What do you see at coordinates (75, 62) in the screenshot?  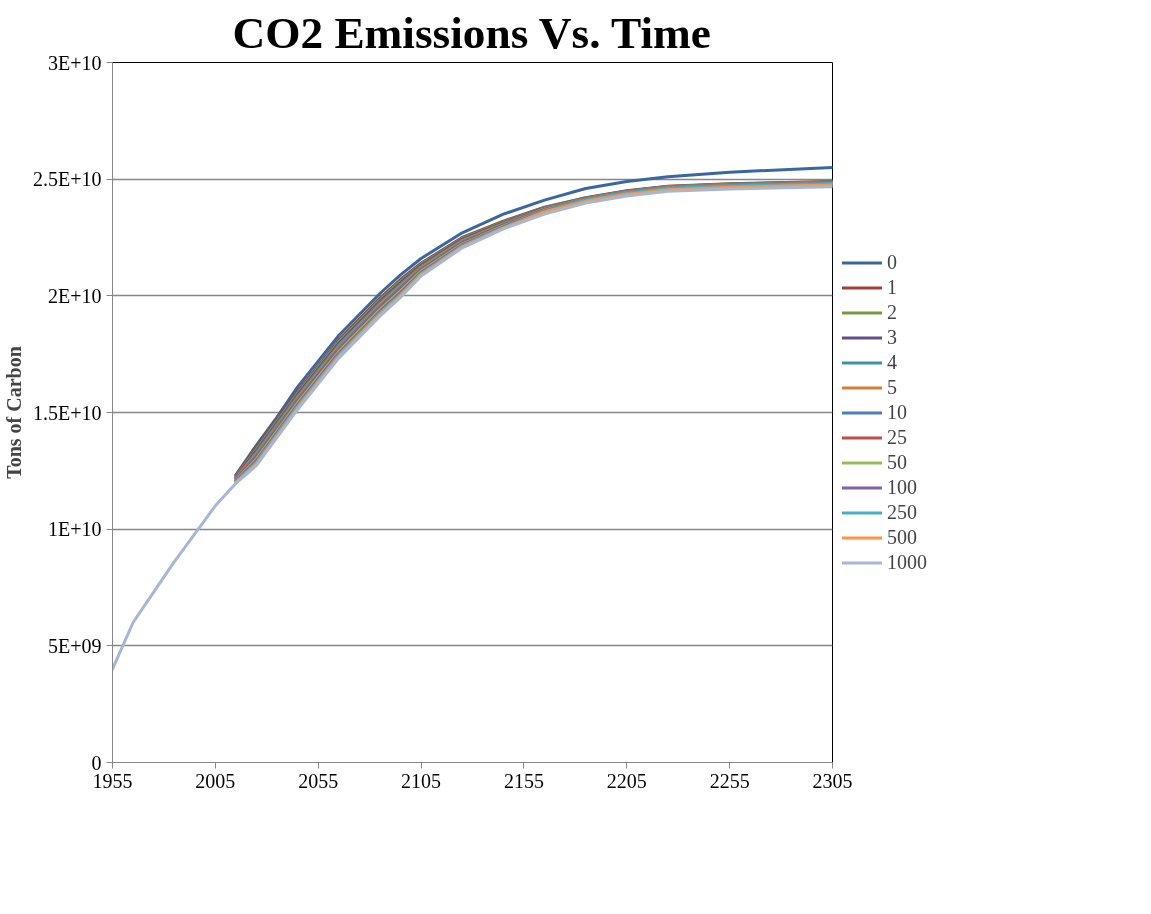 I see `y-tick-label: 3E+10` at bounding box center [75, 62].